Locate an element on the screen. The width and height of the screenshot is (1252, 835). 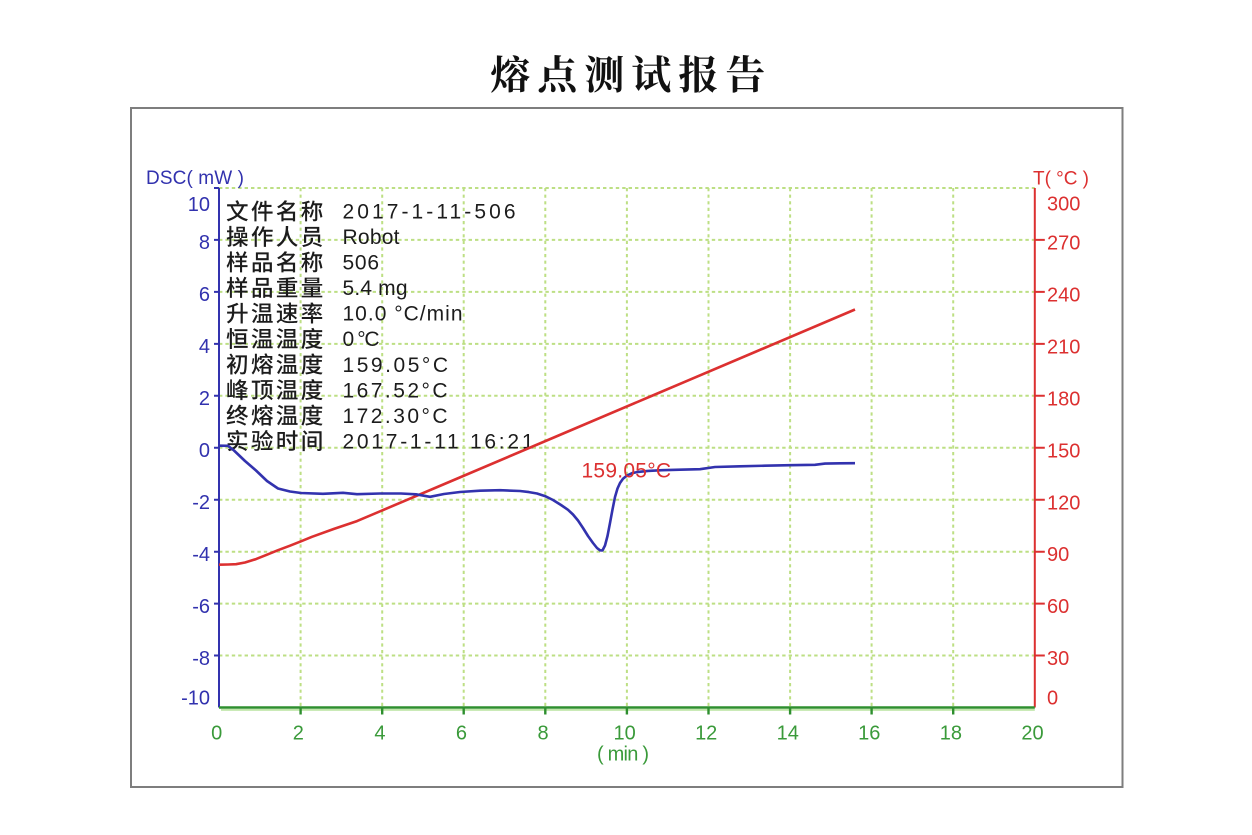
svg-text: 2017-1-11-506 is located at coordinates (429, 212).